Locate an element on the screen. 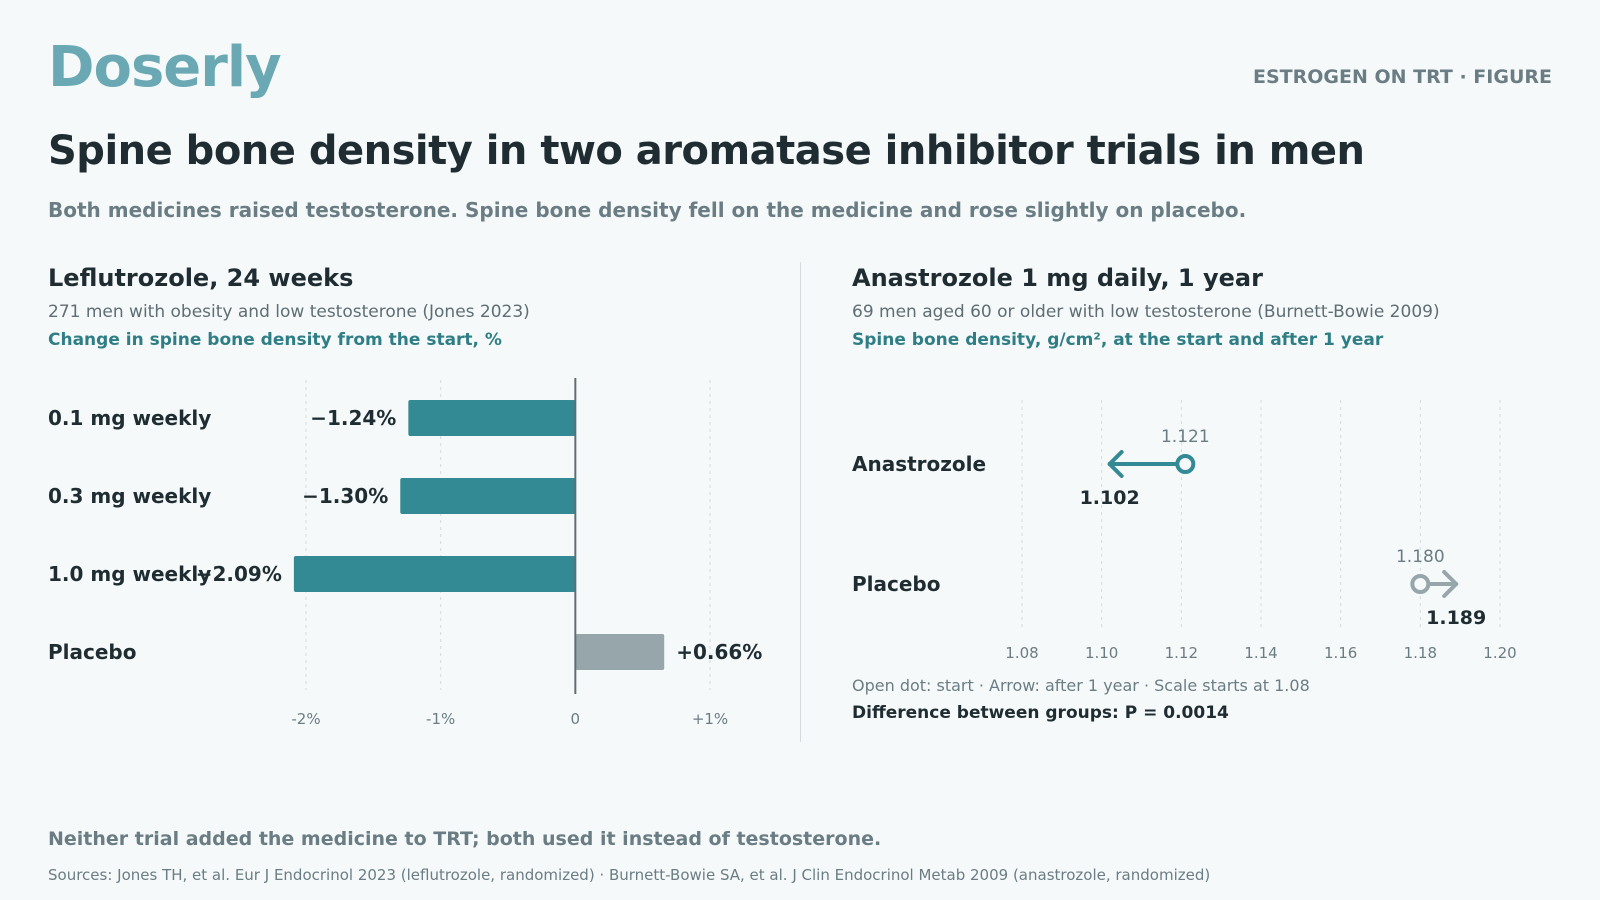 This screenshot has width=1600, height=900. x-tick-label: 1.20 is located at coordinates (1499, 653).